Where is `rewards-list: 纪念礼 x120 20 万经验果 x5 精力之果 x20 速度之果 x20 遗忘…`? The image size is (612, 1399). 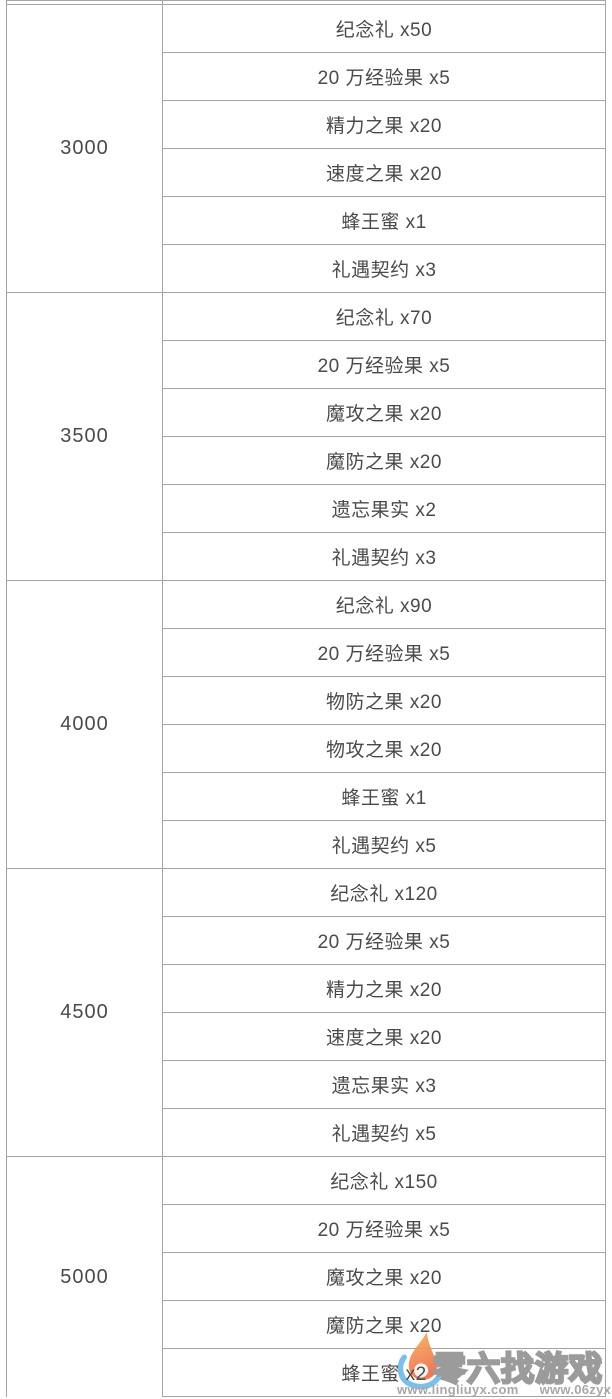 rewards-list: 纪念礼 x120 20 万经验果 x5 精力之果 x20 速度之果 x20 遗忘… is located at coordinates (384, 1012).